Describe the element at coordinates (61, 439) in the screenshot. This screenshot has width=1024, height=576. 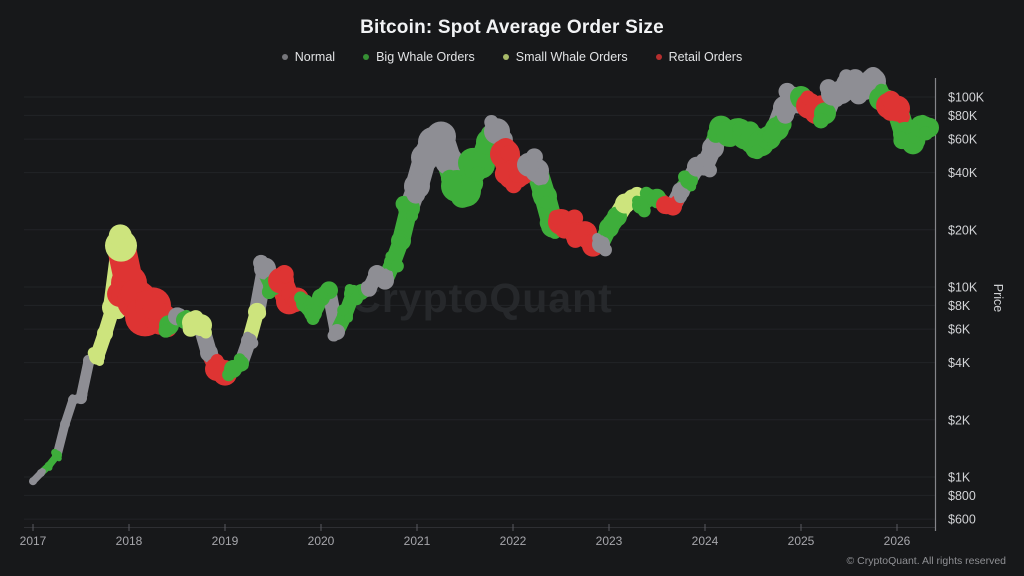
I see `order-size-segment` at that location.